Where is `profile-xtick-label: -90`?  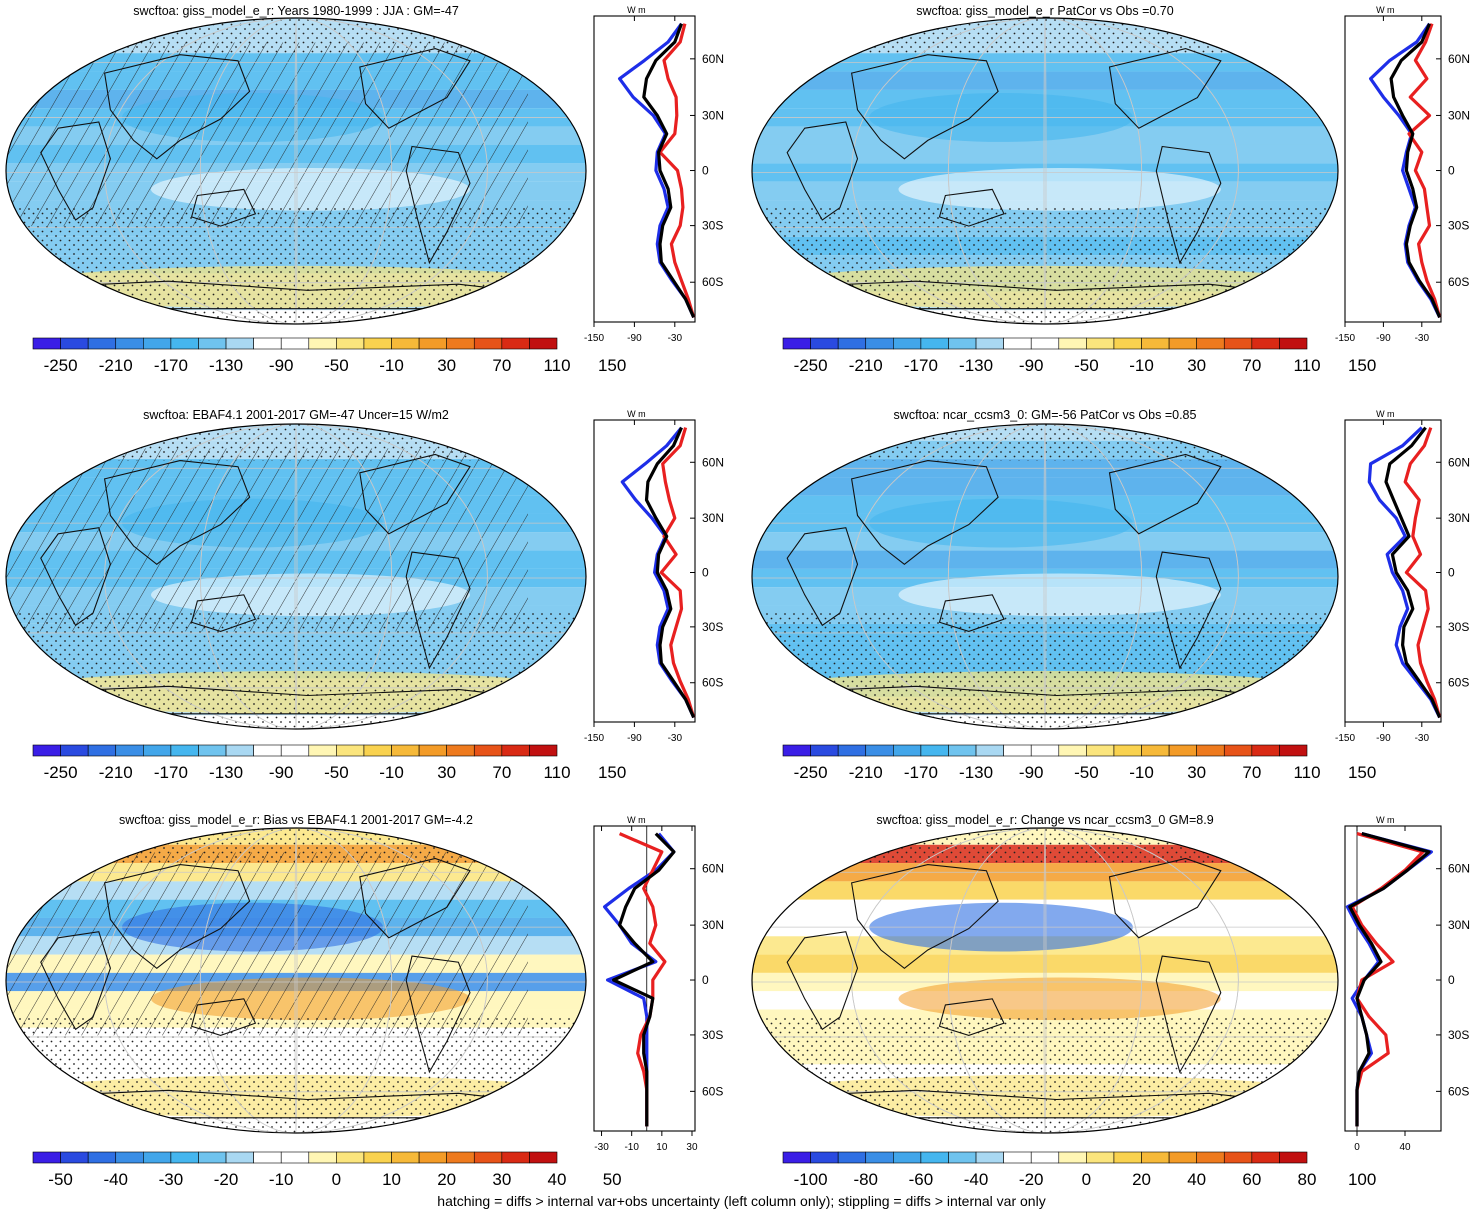
profile-xtick-label: -90 is located at coordinates (634, 338).